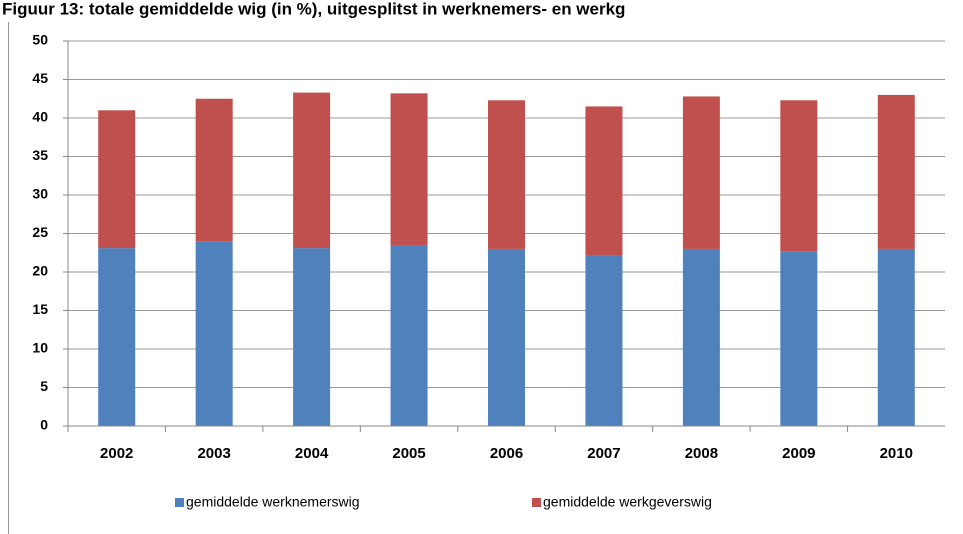 This screenshot has width=963, height=534. What do you see at coordinates (40, 40) in the screenshot?
I see `y-tick-label: 50` at bounding box center [40, 40].